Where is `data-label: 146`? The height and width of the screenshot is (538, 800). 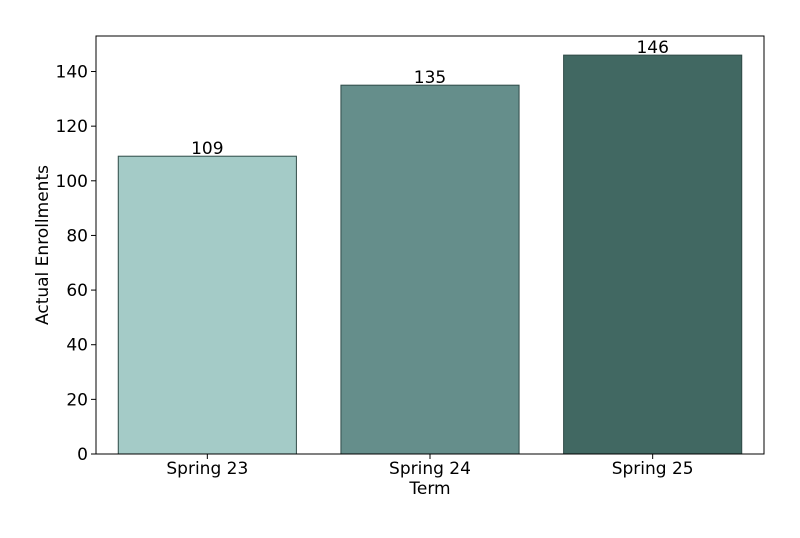
data-label: 146 is located at coordinates (652, 48).